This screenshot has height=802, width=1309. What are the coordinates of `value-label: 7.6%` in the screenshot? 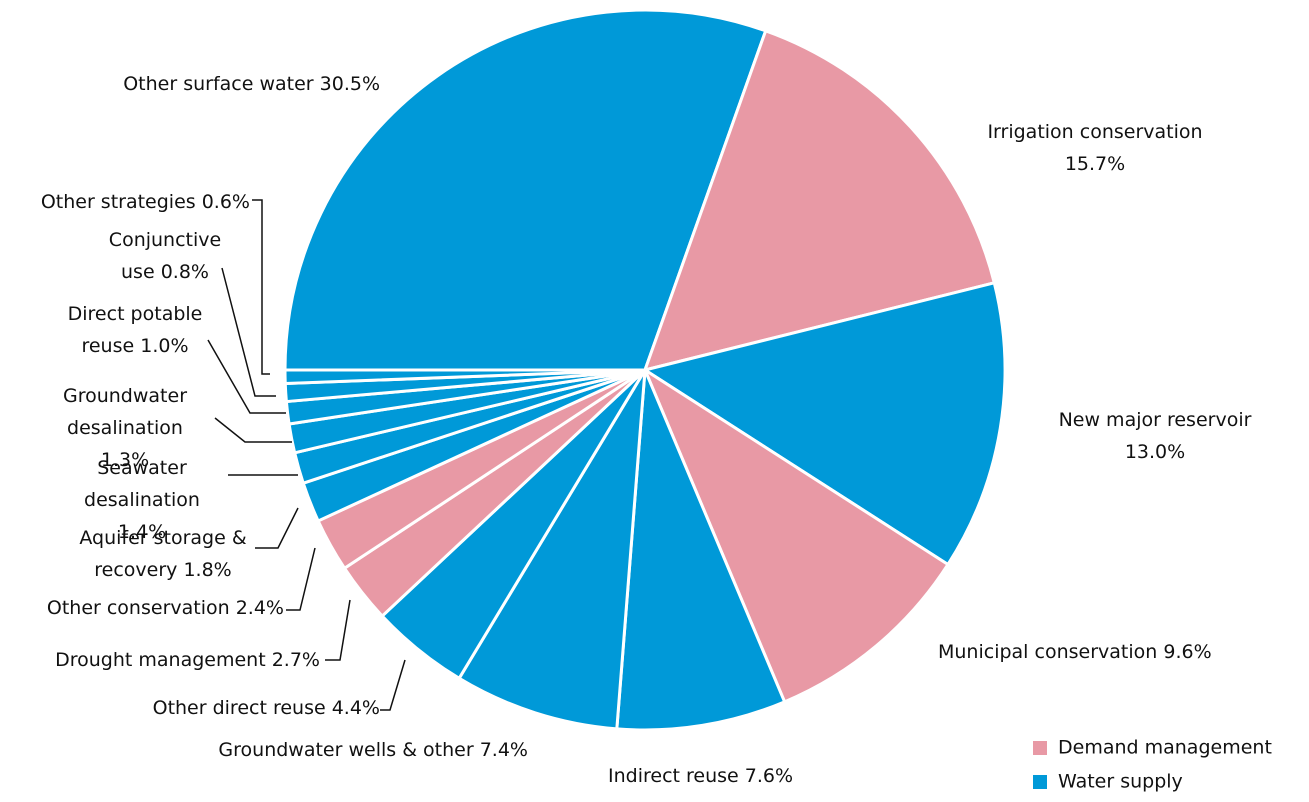 It's located at (769, 776).